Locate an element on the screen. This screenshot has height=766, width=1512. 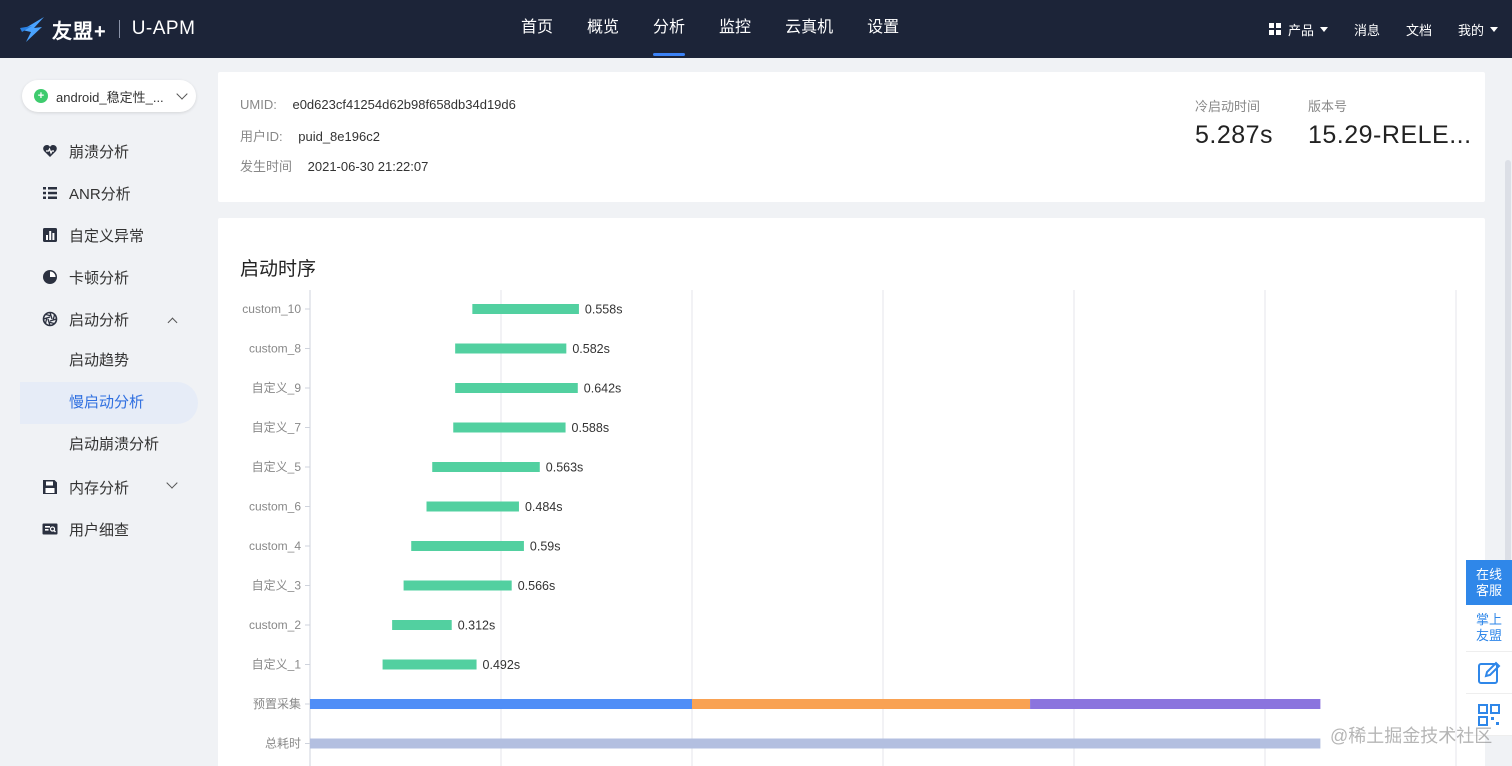
task-duration-label: 0.484s is located at coordinates (544, 507).